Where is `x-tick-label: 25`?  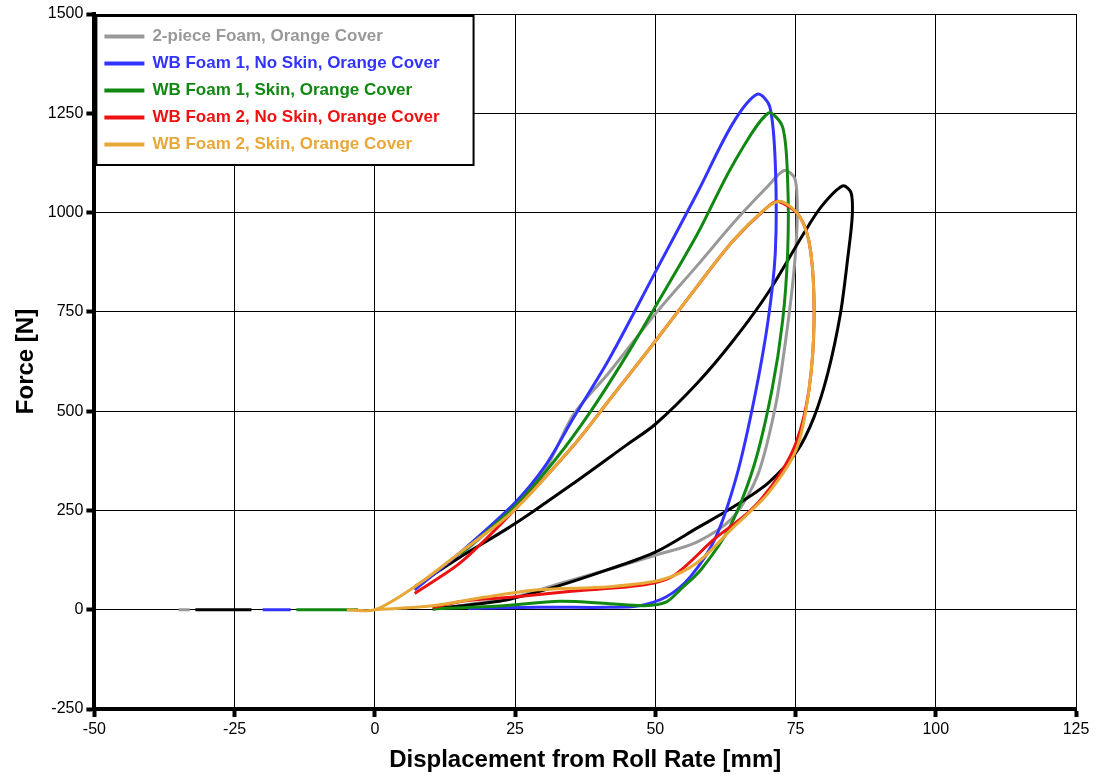 x-tick-label: 25 is located at coordinates (515, 729).